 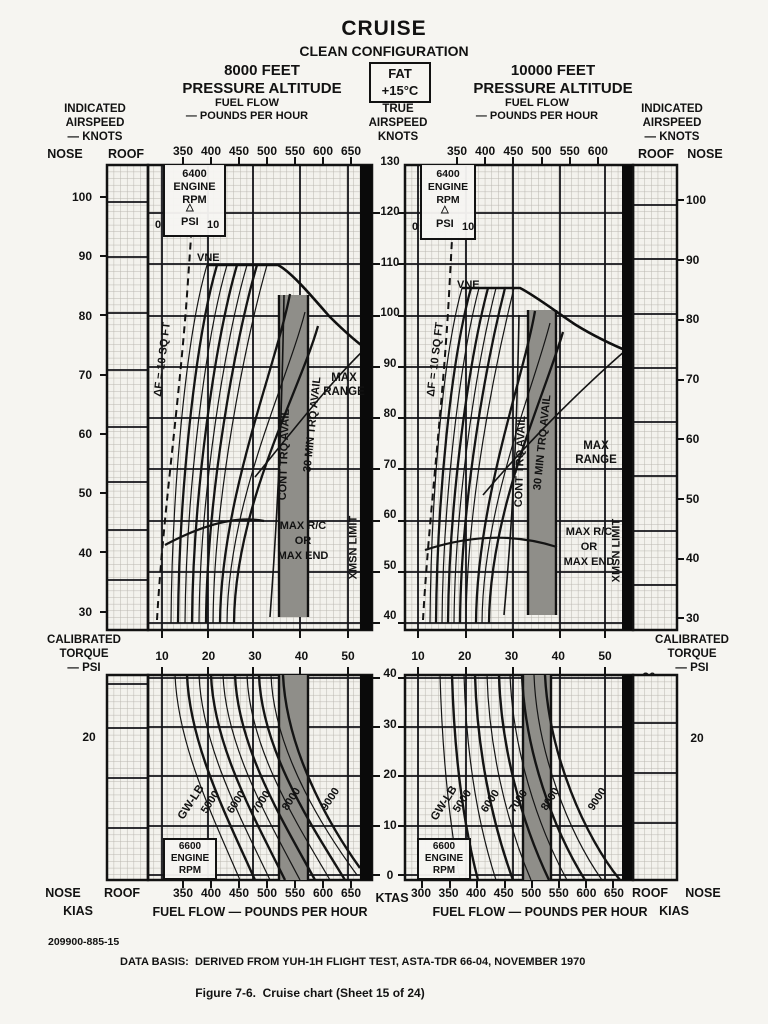 What do you see at coordinates (650, 893) in the screenshot?
I see `roof-footer-right: ROOF` at bounding box center [650, 893].